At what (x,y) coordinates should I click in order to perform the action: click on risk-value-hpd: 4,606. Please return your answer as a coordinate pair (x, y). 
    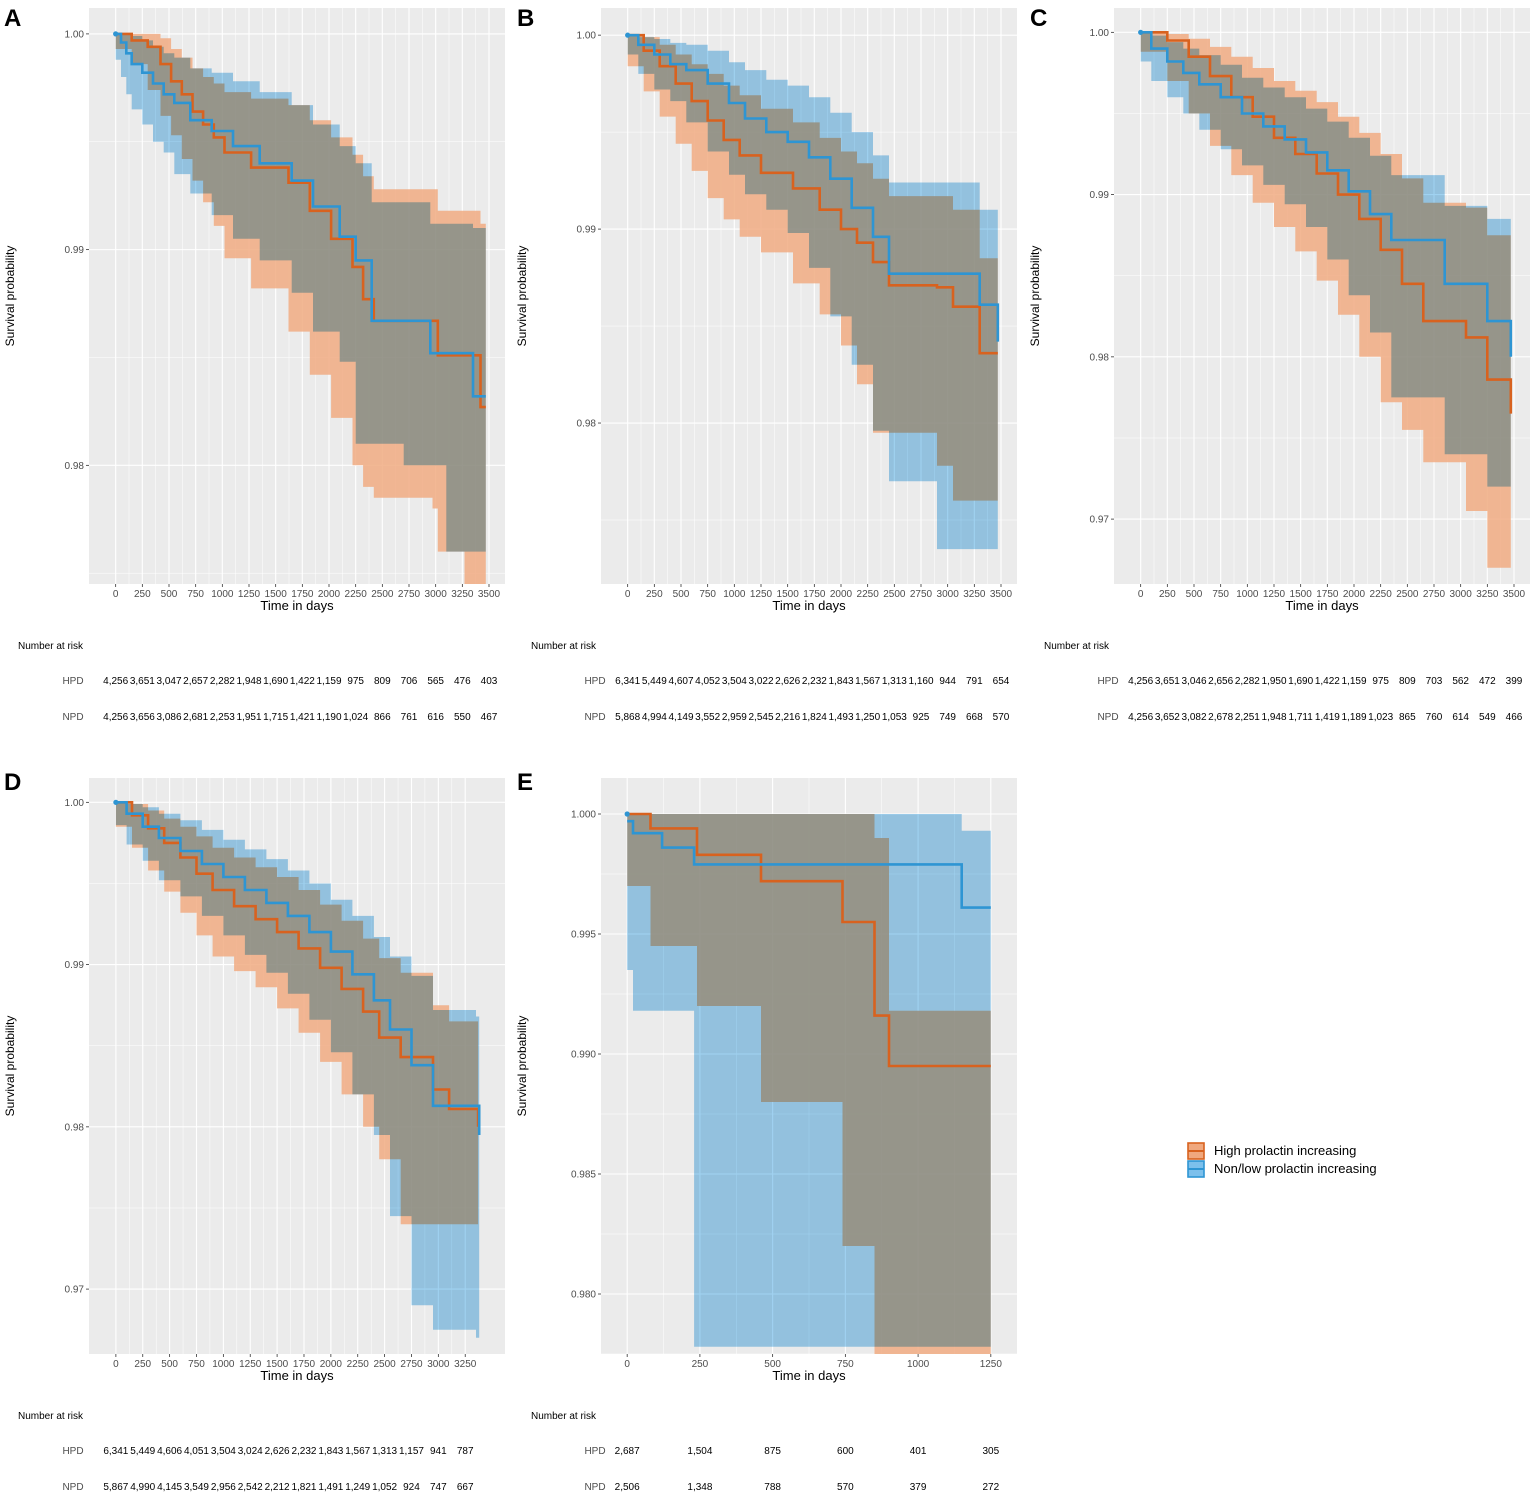
    Looking at the image, I should click on (169, 1451).